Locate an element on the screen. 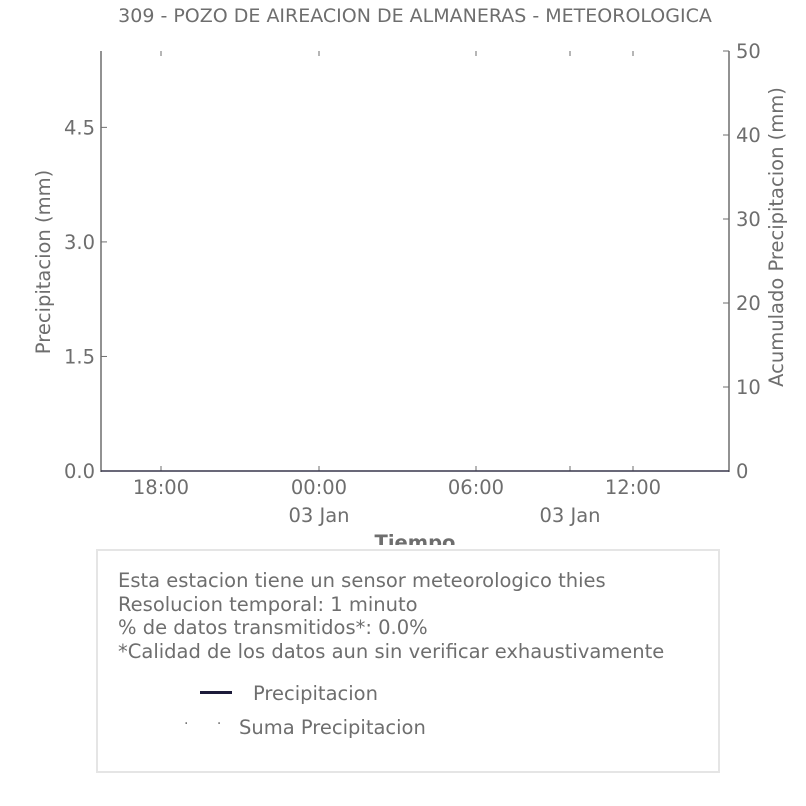 This screenshot has width=806, height=806. right-y-ticks: 0 10 20 30 40 50 is located at coordinates (742, 261).